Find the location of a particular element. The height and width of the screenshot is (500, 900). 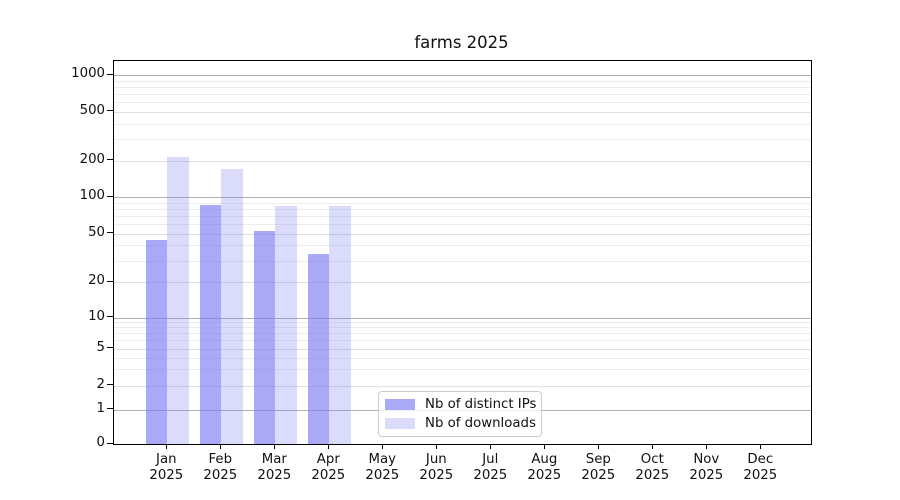

legend-item-distinct-ips: Nb of distinct IPs is located at coordinates (461, 404).